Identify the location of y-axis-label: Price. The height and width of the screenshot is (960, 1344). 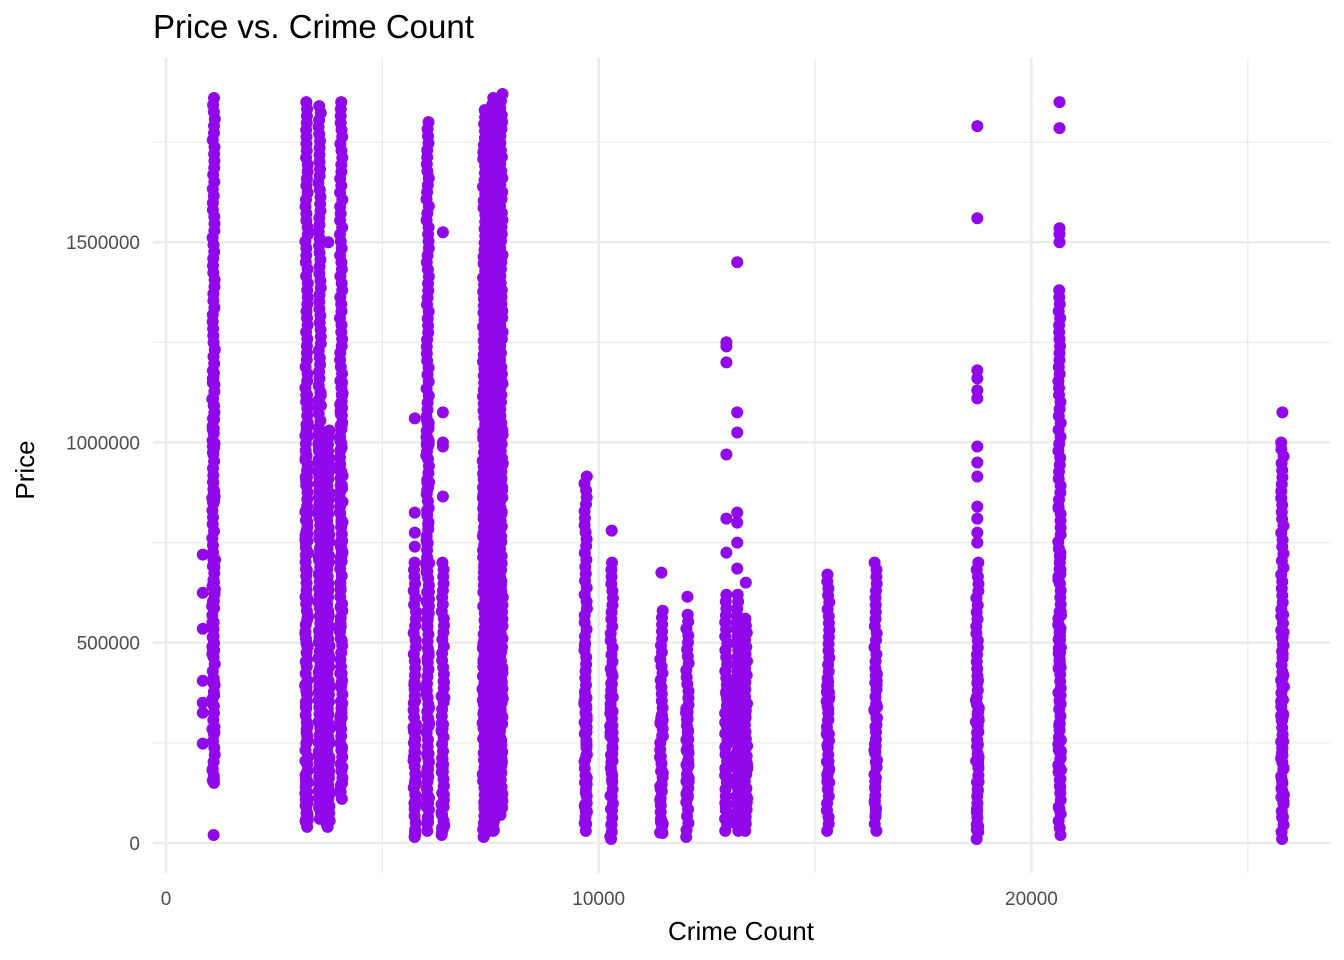
(25, 469).